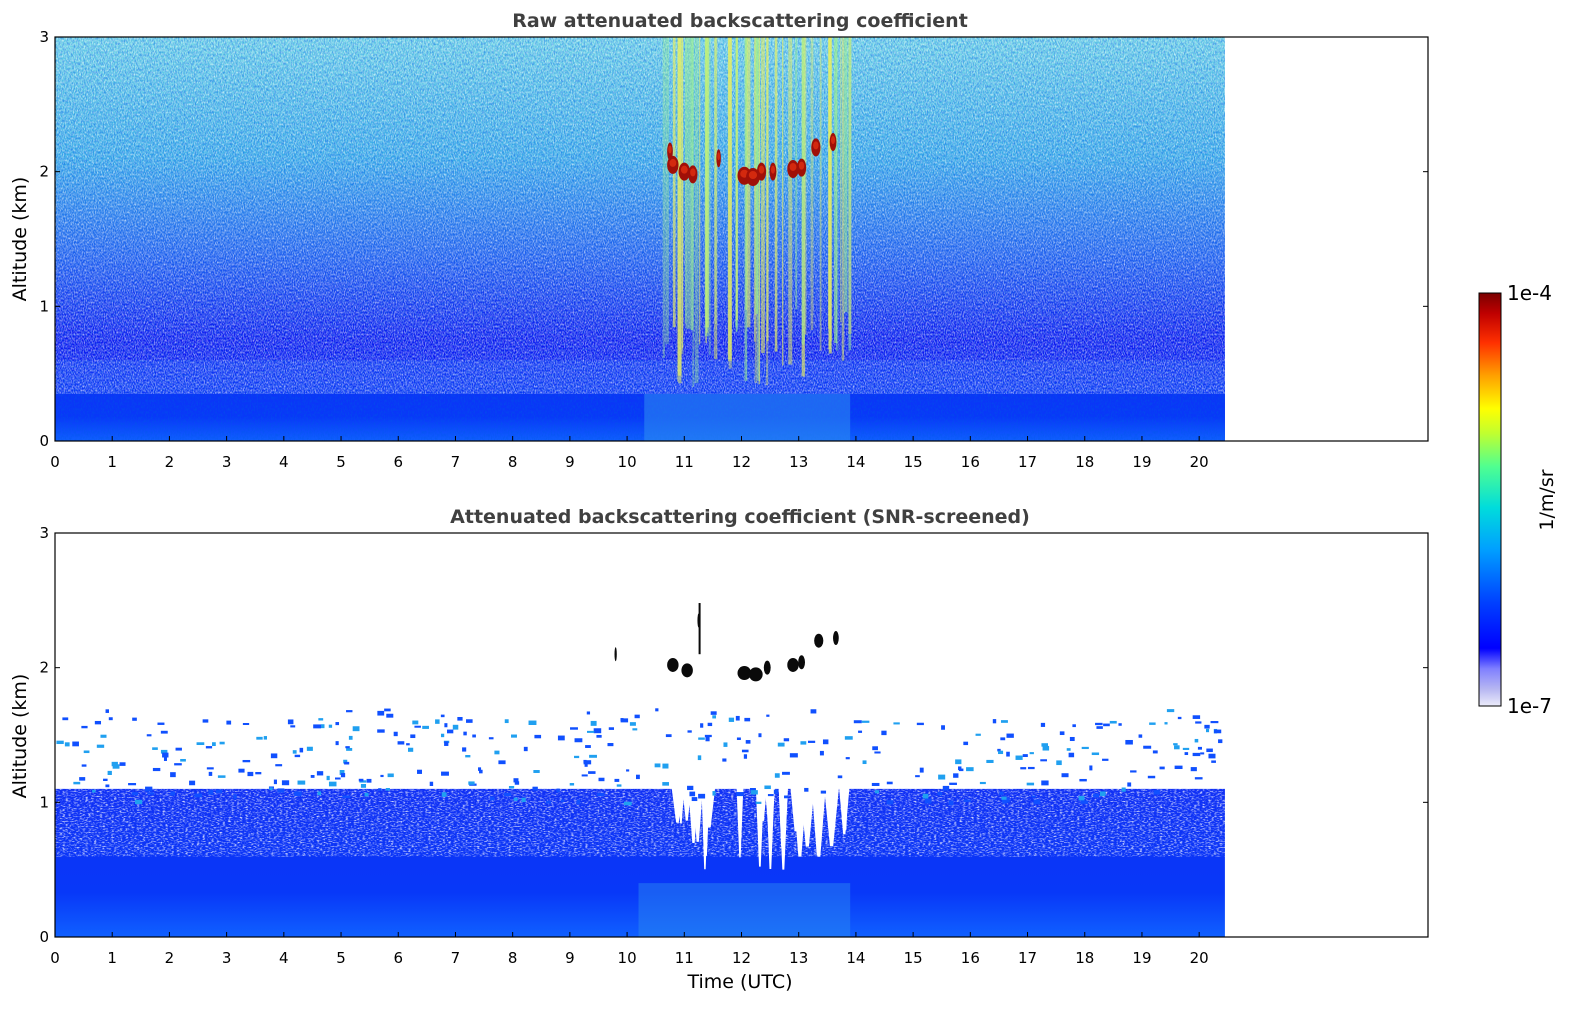 This screenshot has height=1020, width=1595. Describe the element at coordinates (227, 958) in the screenshot. I see `x-tick-label: 3` at that location.